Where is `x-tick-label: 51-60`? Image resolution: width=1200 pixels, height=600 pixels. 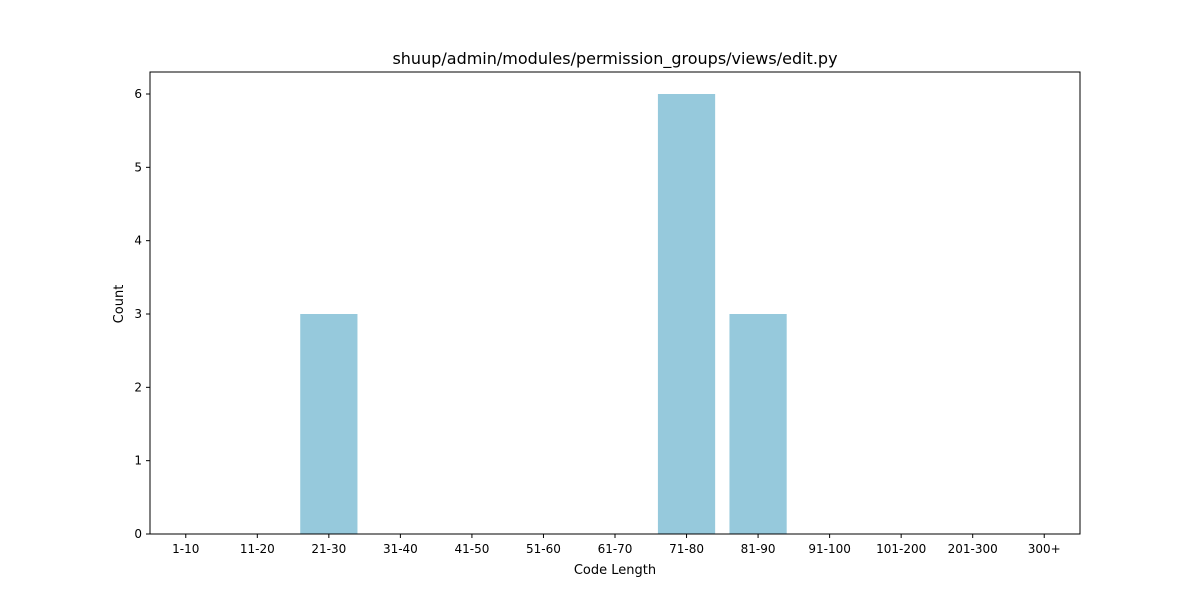
x-tick-label: 51-60 is located at coordinates (543, 549).